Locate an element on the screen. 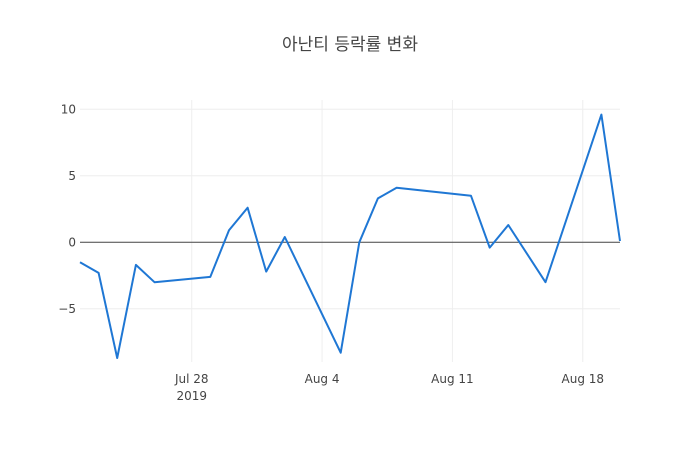  x-tick-label: Aug 18 is located at coordinates (583, 379).